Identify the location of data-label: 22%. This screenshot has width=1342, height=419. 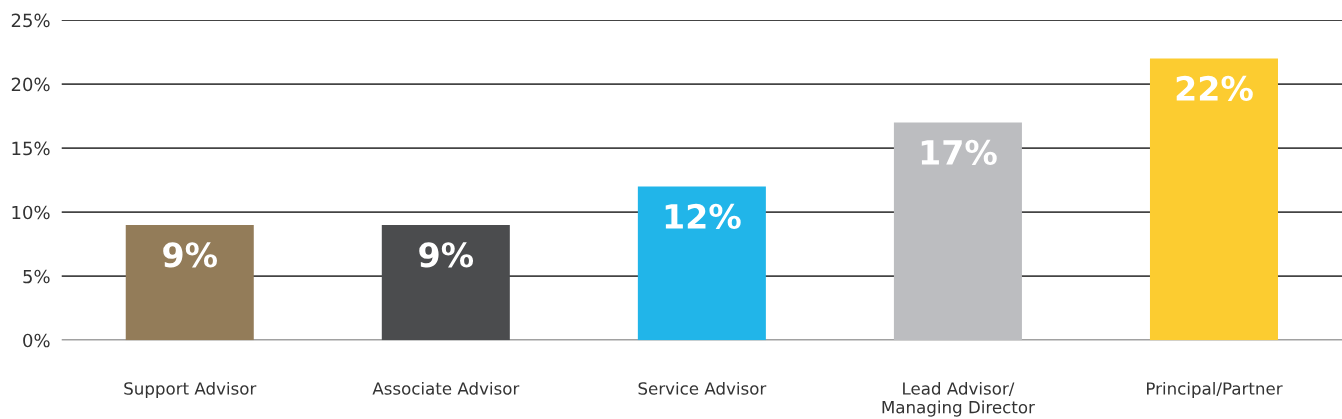
(1214, 88).